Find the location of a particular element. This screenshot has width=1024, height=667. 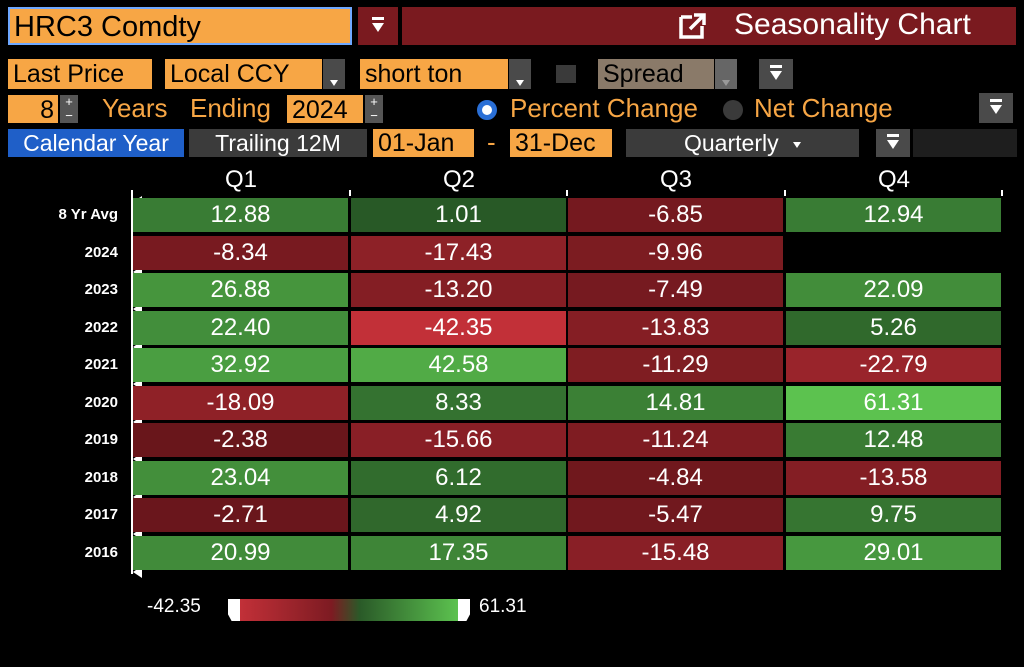

heatmap-cell: 12.94 is located at coordinates (893, 215).